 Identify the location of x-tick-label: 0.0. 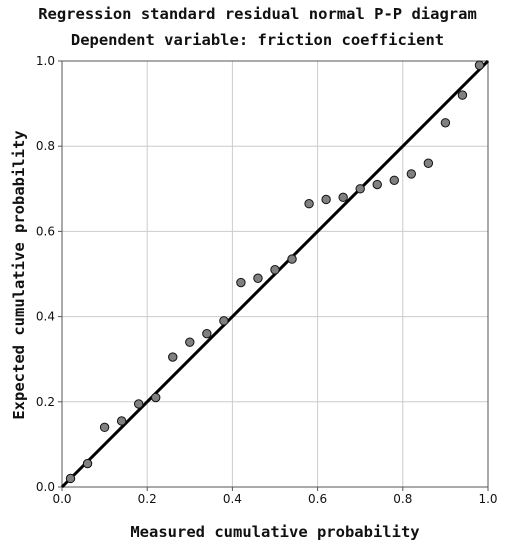
(61, 499).